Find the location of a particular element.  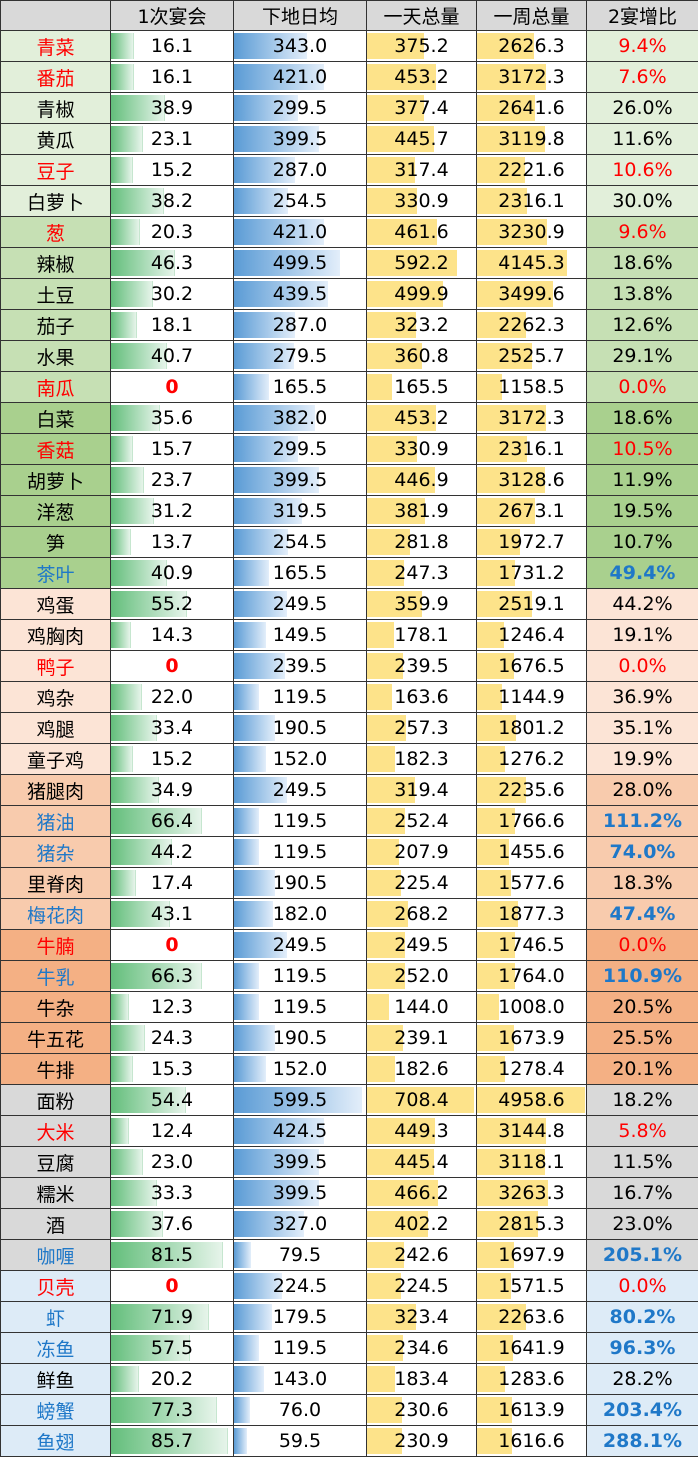

item-name-cell: 面粉 is located at coordinates (56, 1100).